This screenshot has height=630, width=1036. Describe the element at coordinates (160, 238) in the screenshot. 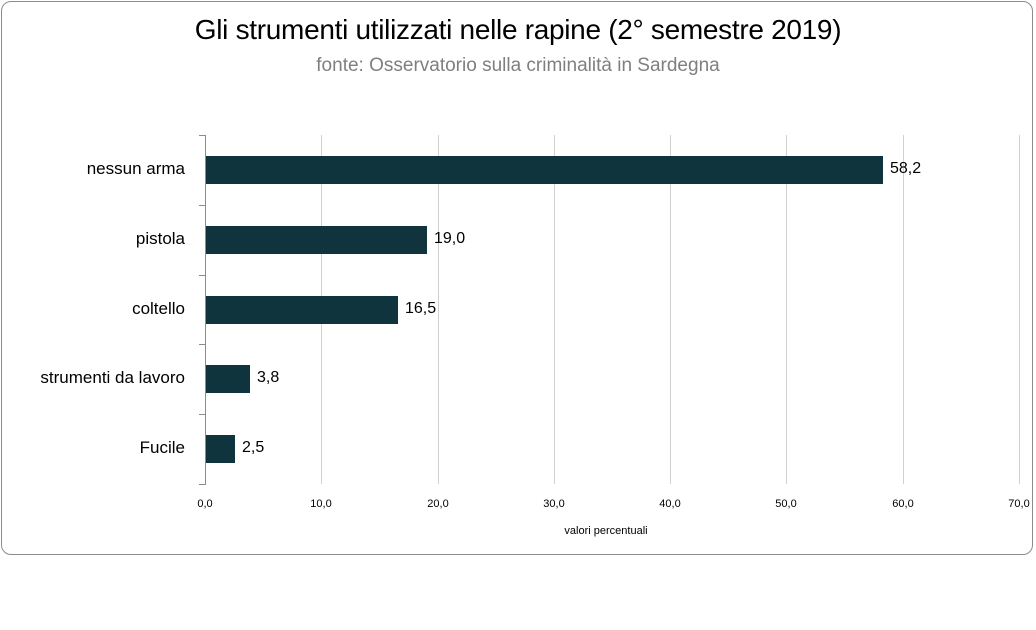

I see `category-label: pistola` at that location.